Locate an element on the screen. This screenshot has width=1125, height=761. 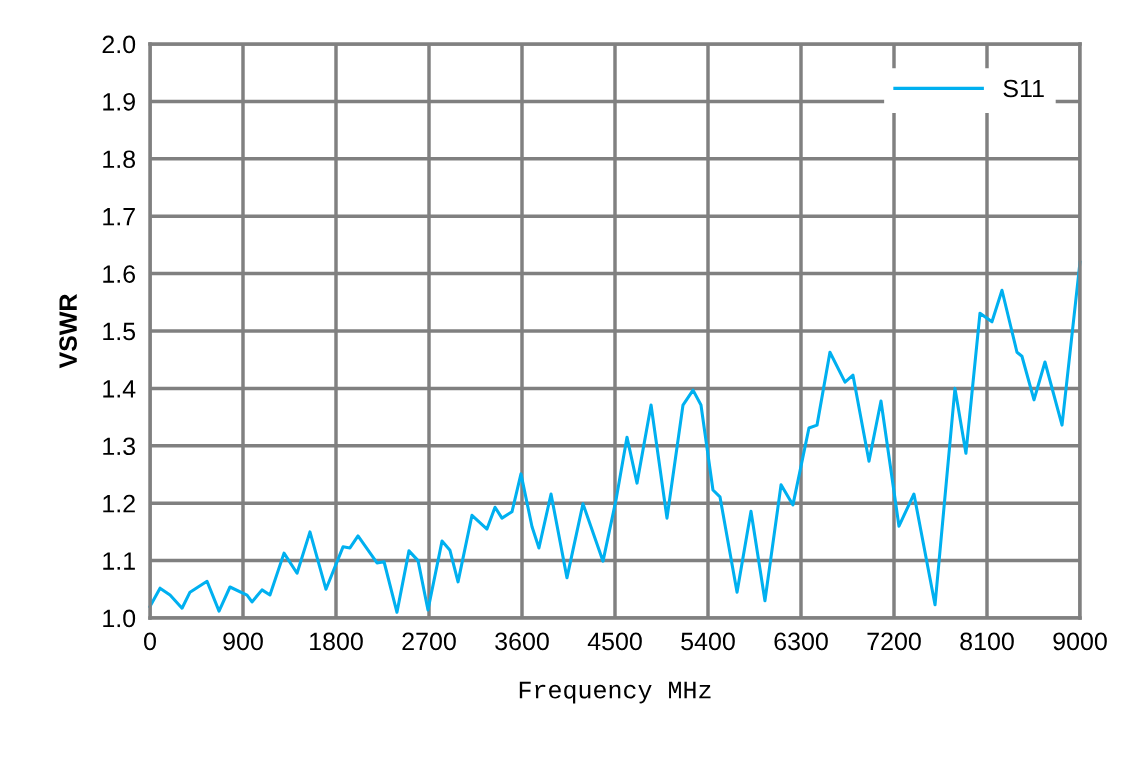
y-tick-label: 1.0 is located at coordinates (119, 618).